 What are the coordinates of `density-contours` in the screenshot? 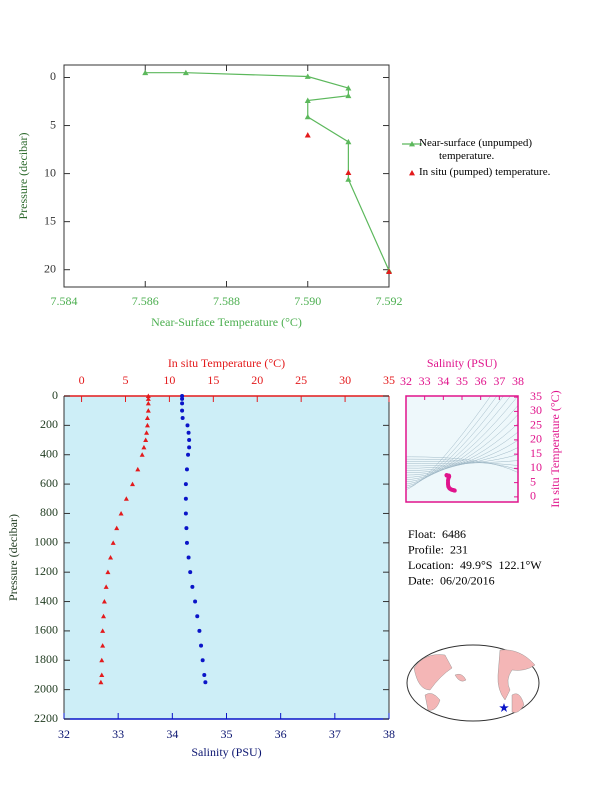 It's located at (462, 443).